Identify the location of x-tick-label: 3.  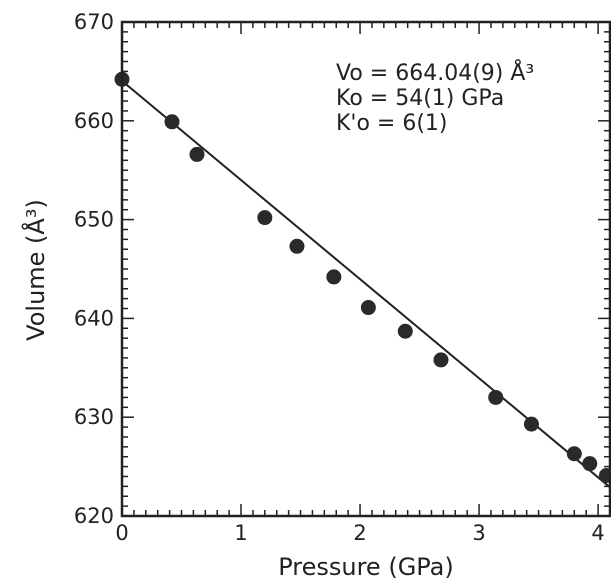
(478, 533).